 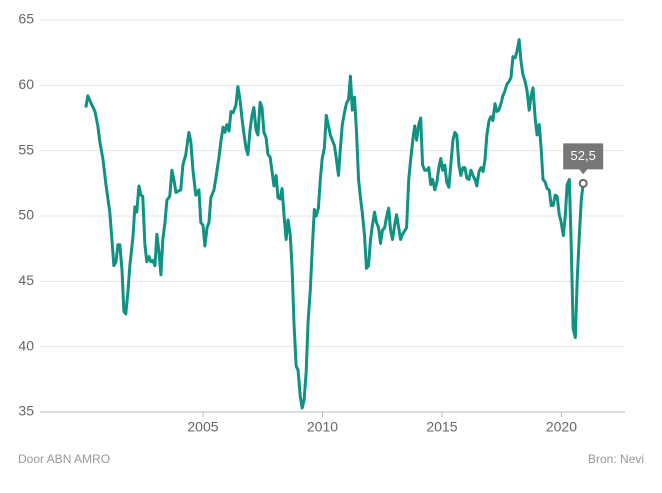 I want to click on y-tick-label: 50, so click(x=26, y=215).